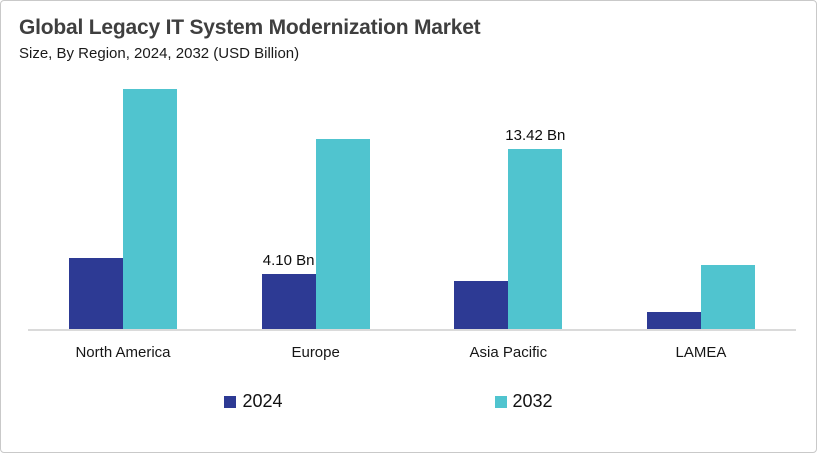 The height and width of the screenshot is (453, 817). What do you see at coordinates (701, 352) in the screenshot?
I see `category-label-lamea: LAMEA` at bounding box center [701, 352].